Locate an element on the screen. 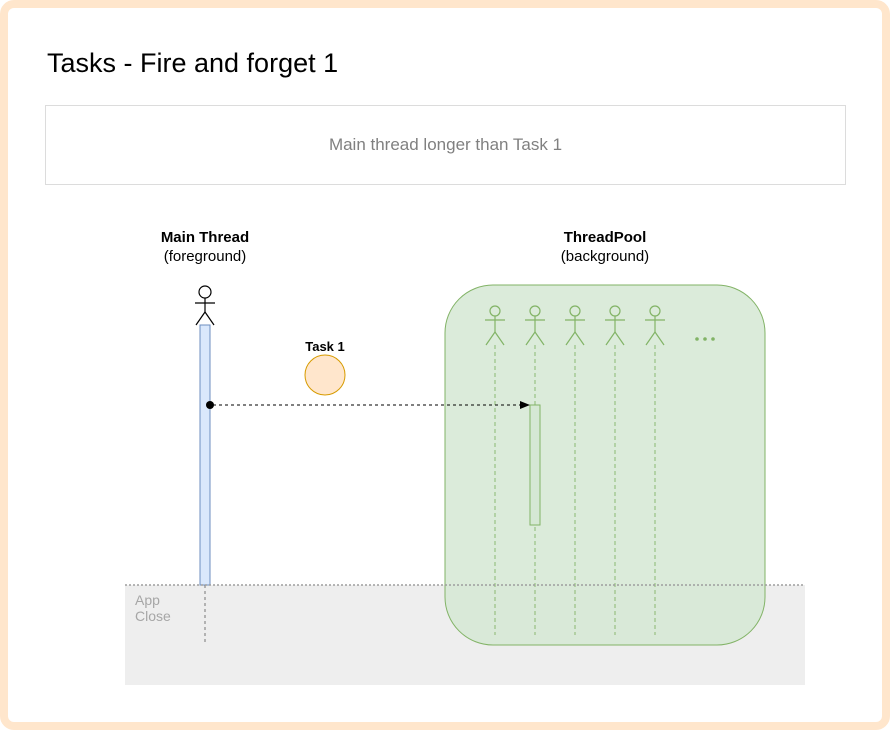  main-thread-kind: (foreground) is located at coordinates (205, 256).